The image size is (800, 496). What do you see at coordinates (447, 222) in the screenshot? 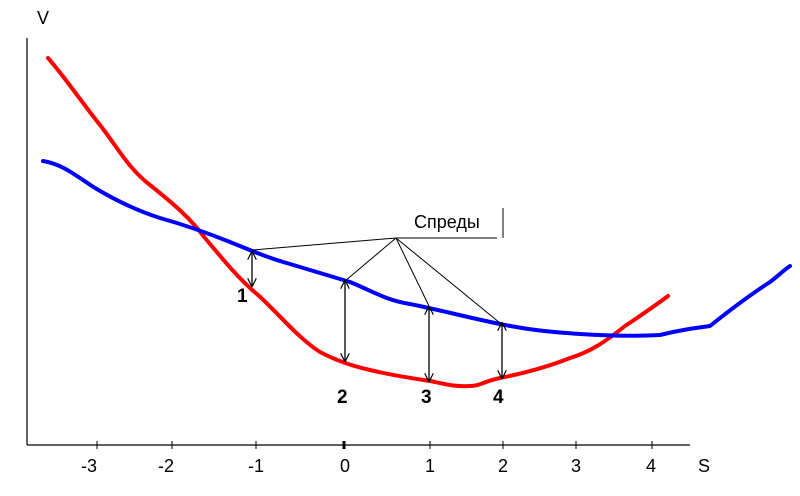
I see `annotation-label: Спреды` at bounding box center [447, 222].